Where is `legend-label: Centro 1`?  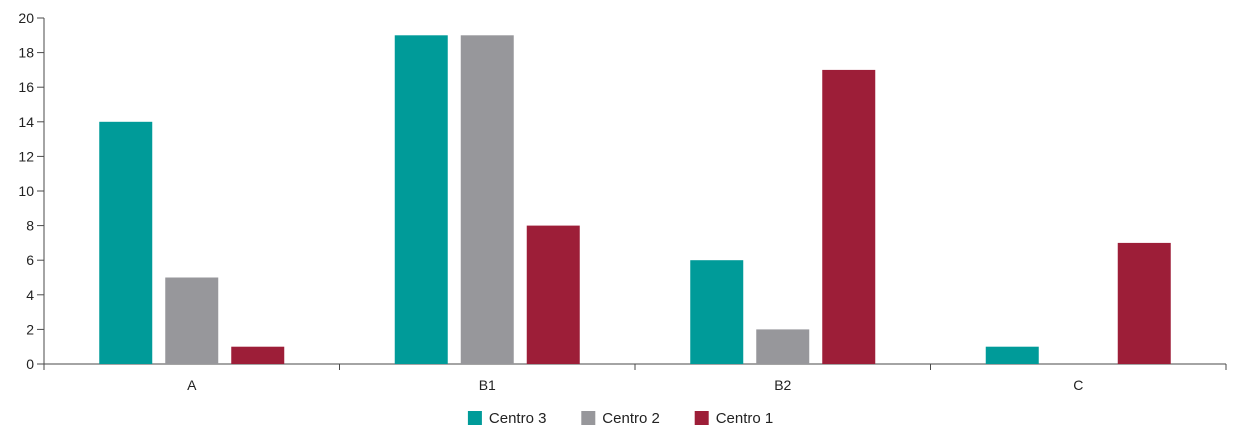
legend-label: Centro 1 is located at coordinates (745, 418).